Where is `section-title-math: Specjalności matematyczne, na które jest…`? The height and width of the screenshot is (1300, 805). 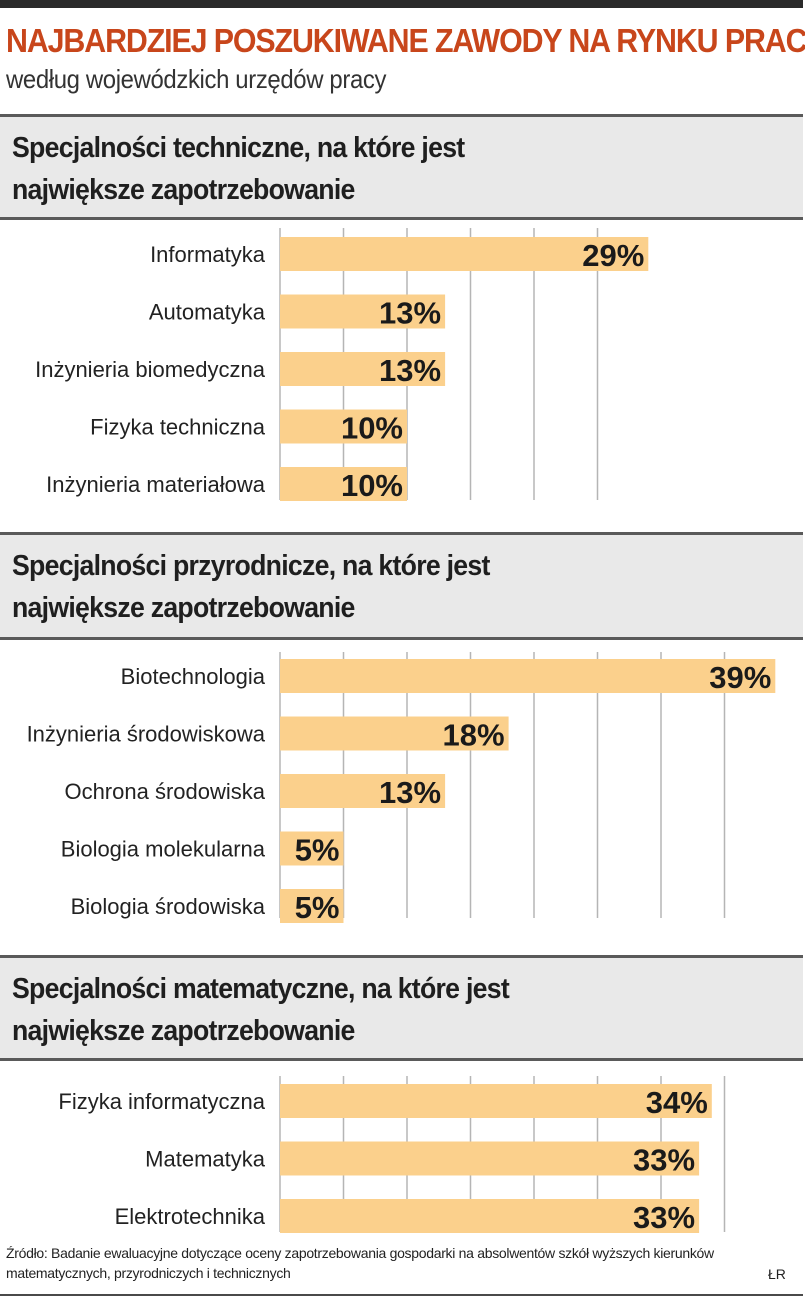
section-title-math: Specjalności matematyczne, na które jest… is located at coordinates (261, 1010).